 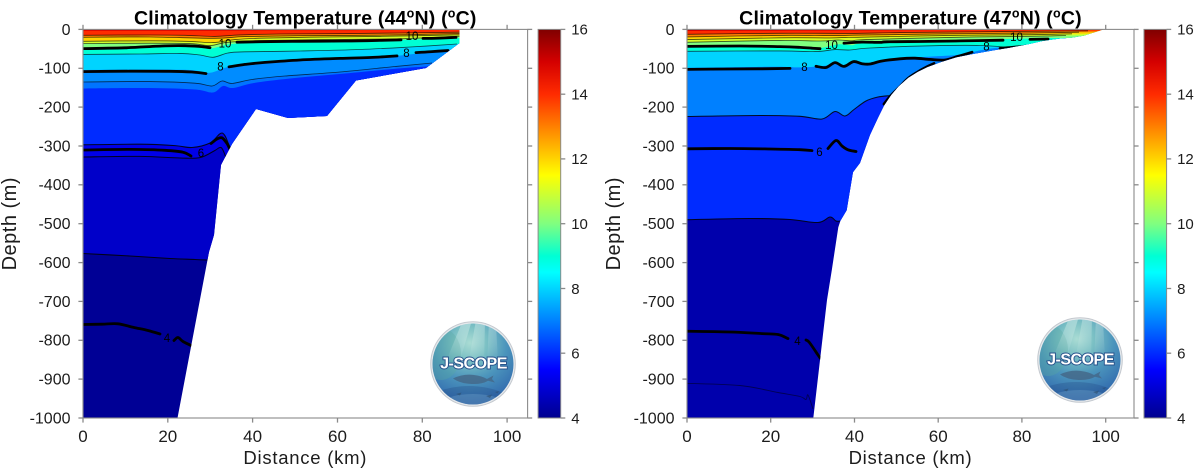 I want to click on svg-text:Climatology Temperature (44oN): Climatology Temperature (44oN) (oC), so click(x=305, y=17).